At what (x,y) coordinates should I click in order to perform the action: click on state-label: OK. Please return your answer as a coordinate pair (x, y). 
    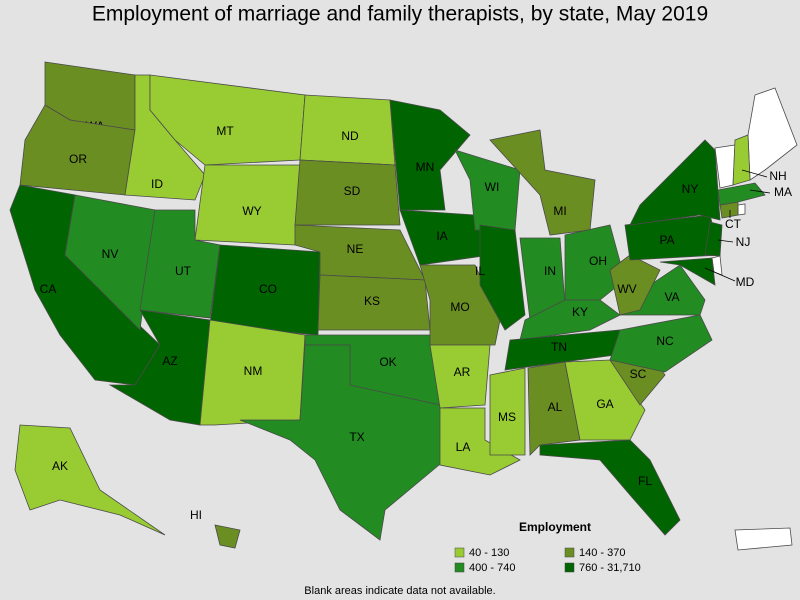
    Looking at the image, I should click on (387, 362).